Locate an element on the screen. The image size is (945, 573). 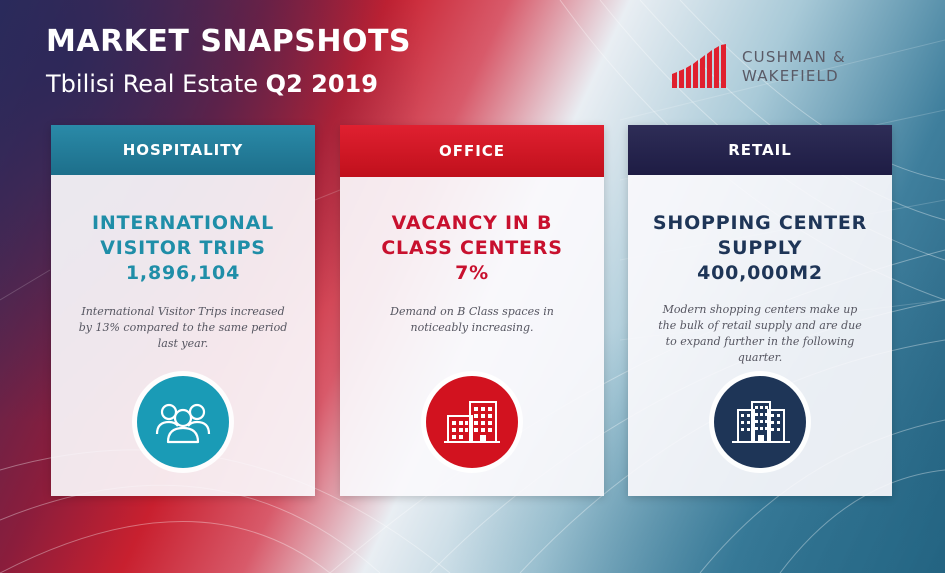
card-headline: INTERNATIONAL VISITOR TRIPS 1,896,104 is located at coordinates (183, 248).